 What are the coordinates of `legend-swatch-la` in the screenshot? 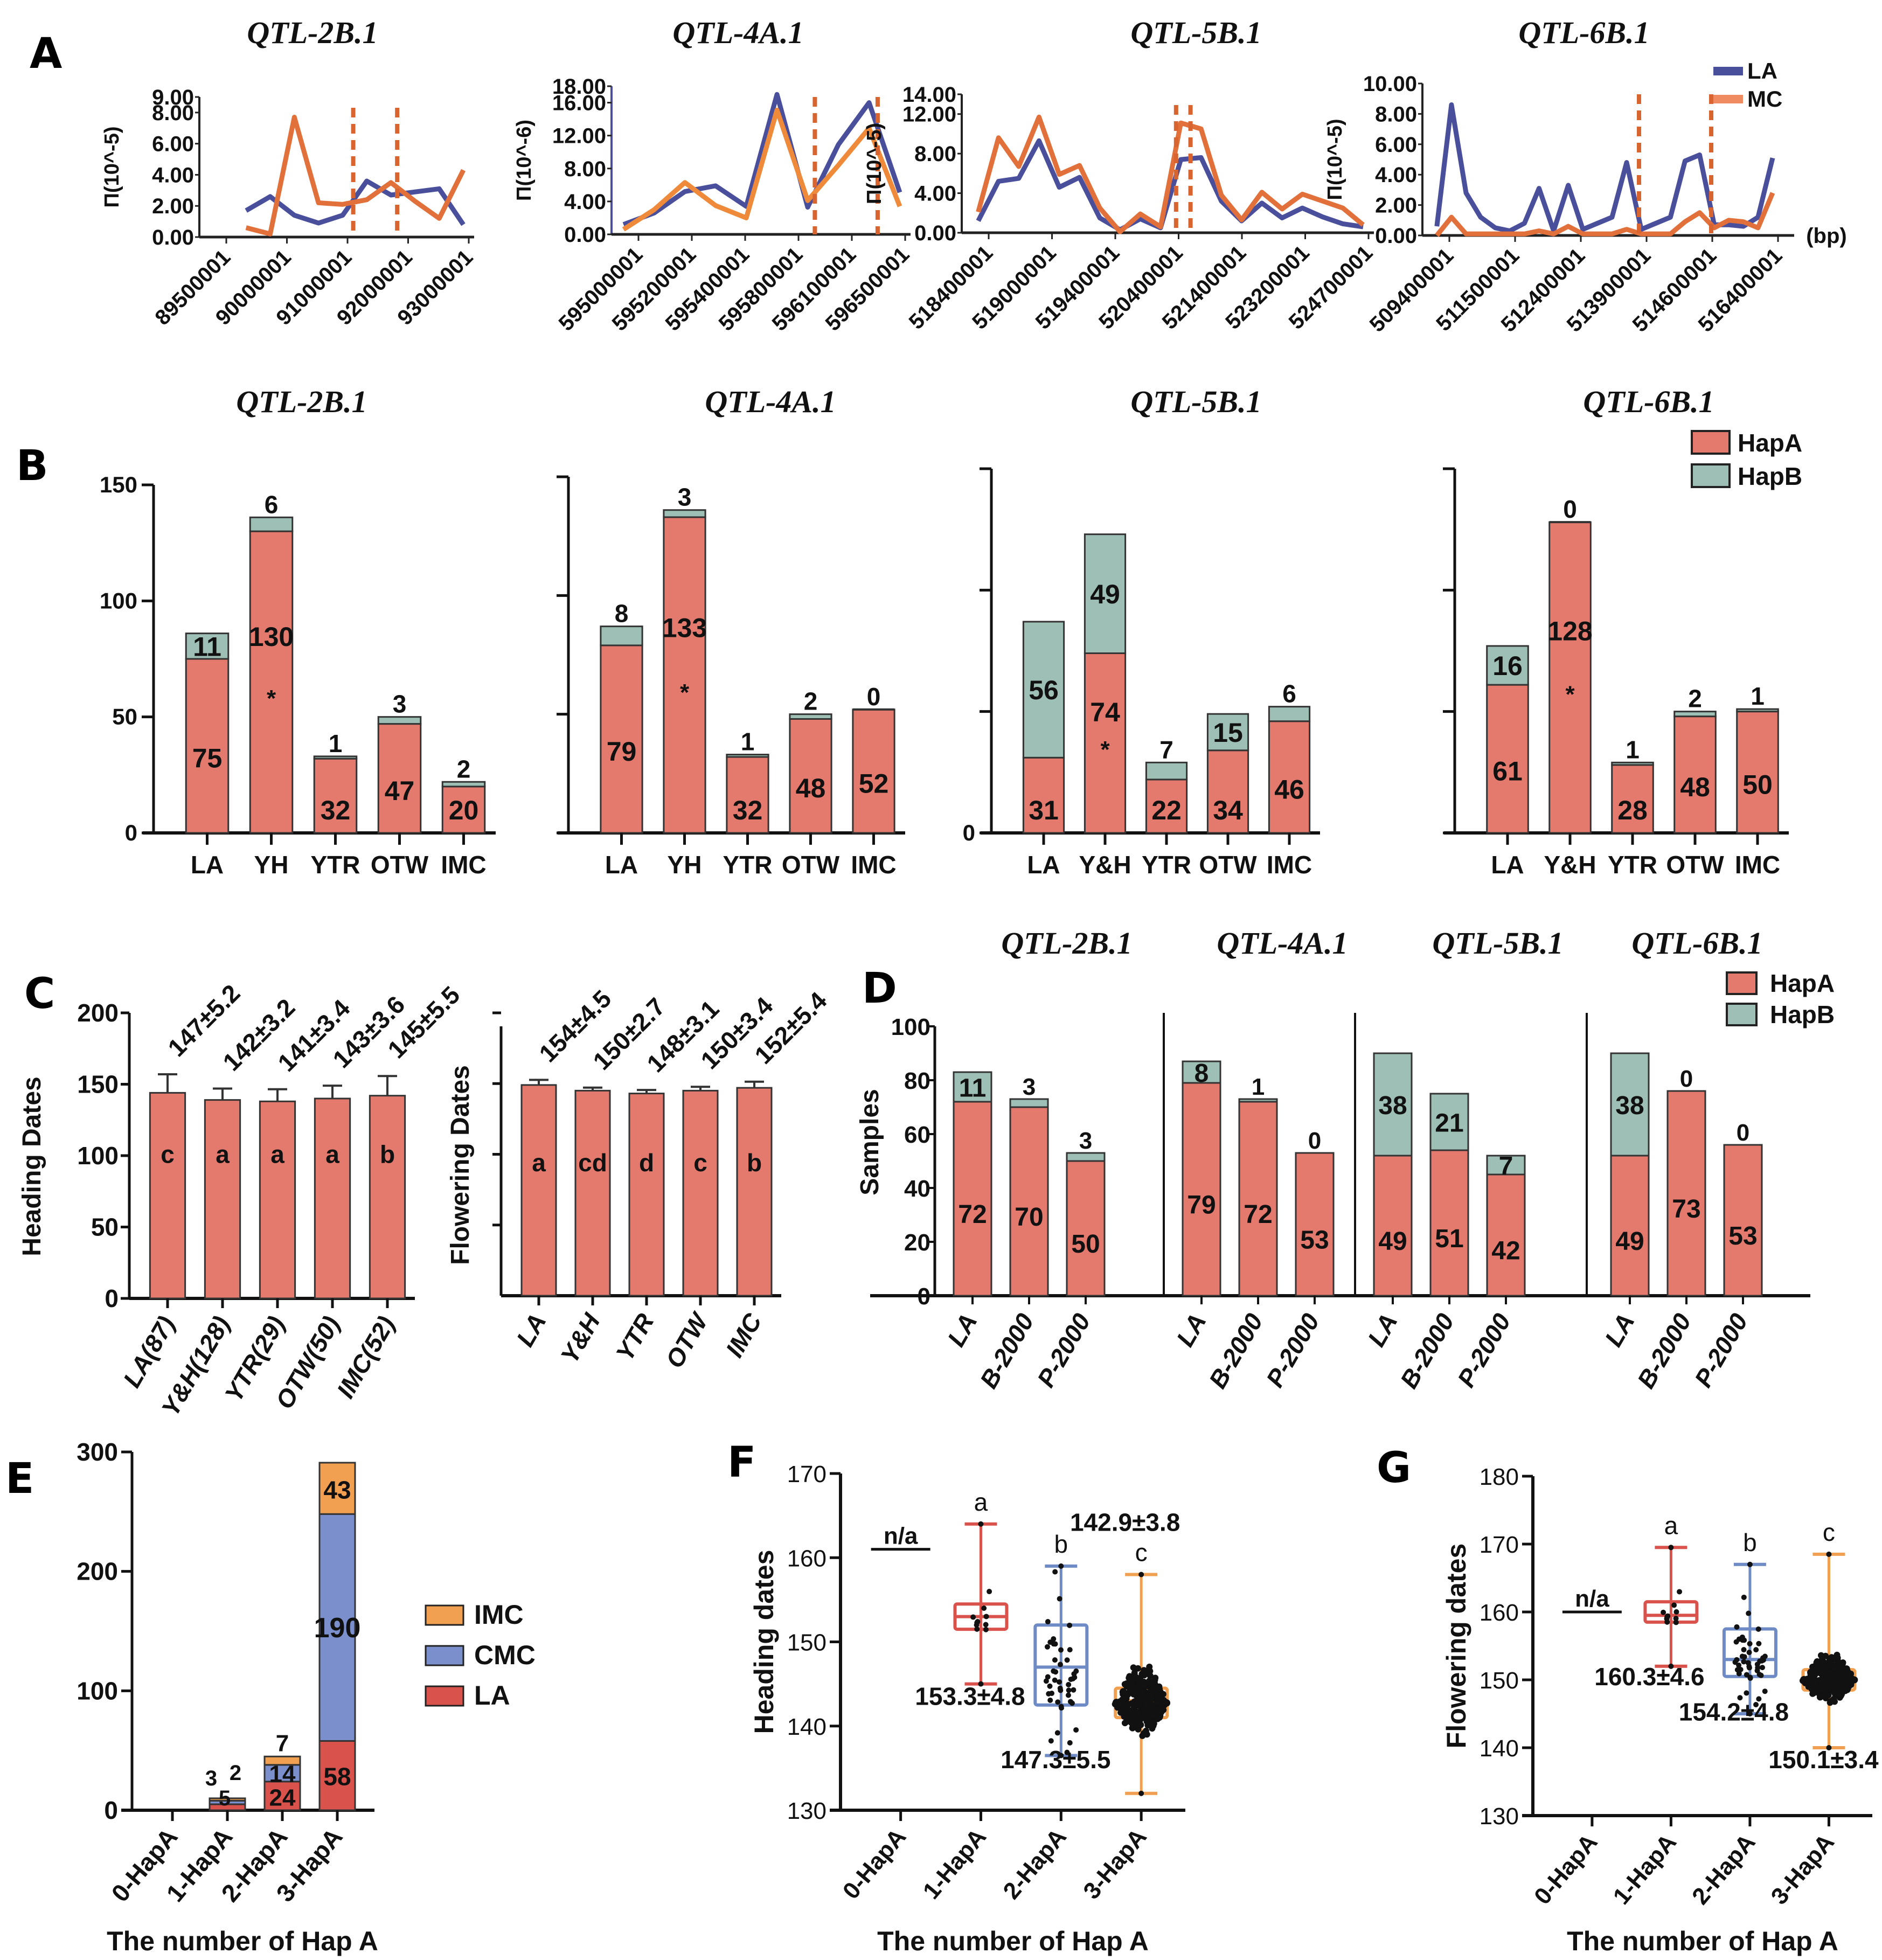 It's located at (445, 1696).